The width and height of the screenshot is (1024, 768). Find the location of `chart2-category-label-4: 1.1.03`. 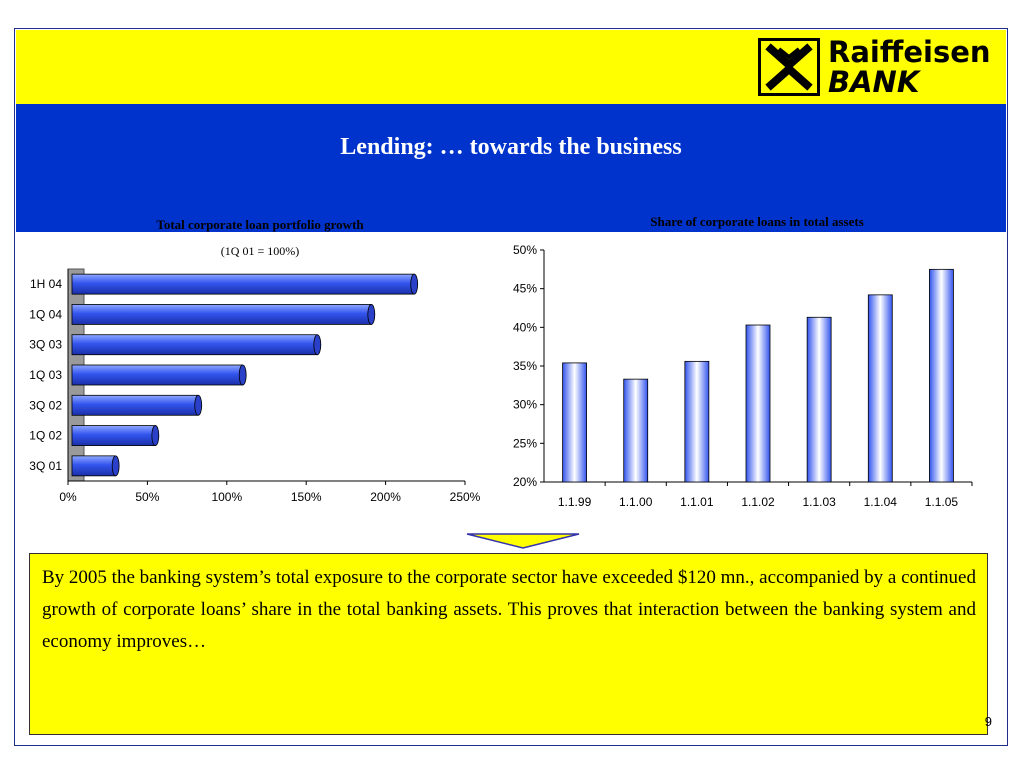

chart2-category-label-4: 1.1.03 is located at coordinates (819, 502).